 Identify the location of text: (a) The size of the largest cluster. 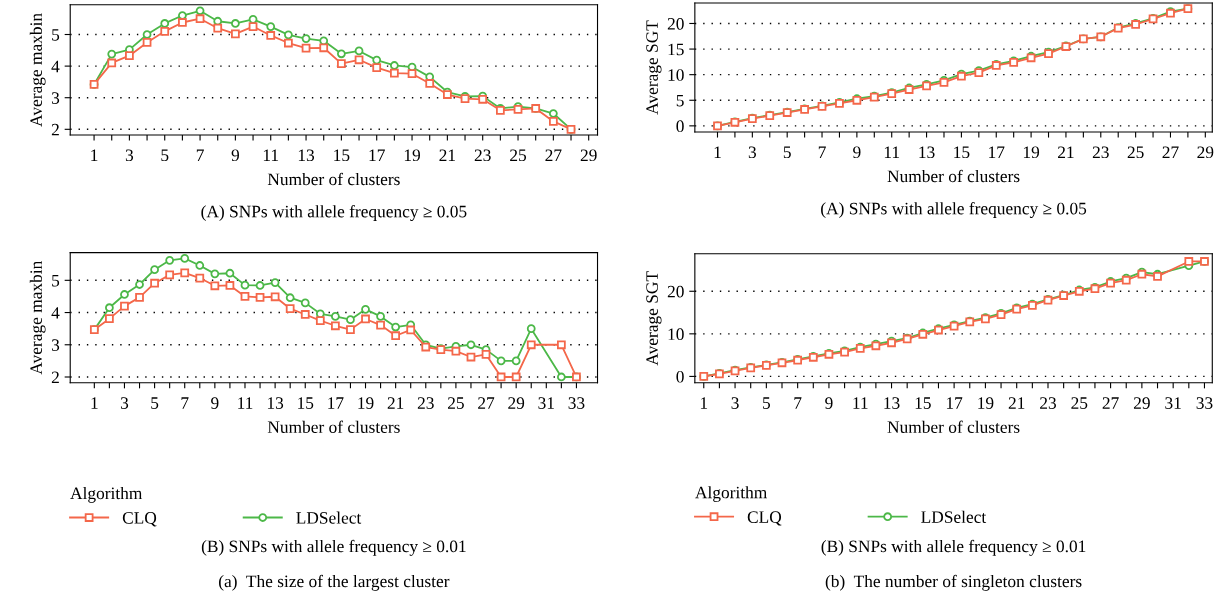
(334, 582).